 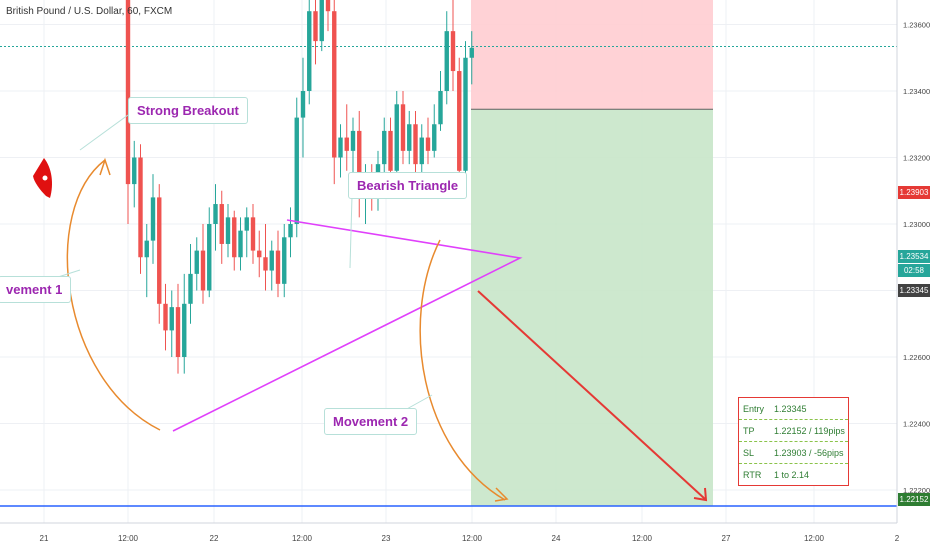 What do you see at coordinates (809, 430) in the screenshot?
I see `stats-value: 1.22152 / 119pips` at bounding box center [809, 430].